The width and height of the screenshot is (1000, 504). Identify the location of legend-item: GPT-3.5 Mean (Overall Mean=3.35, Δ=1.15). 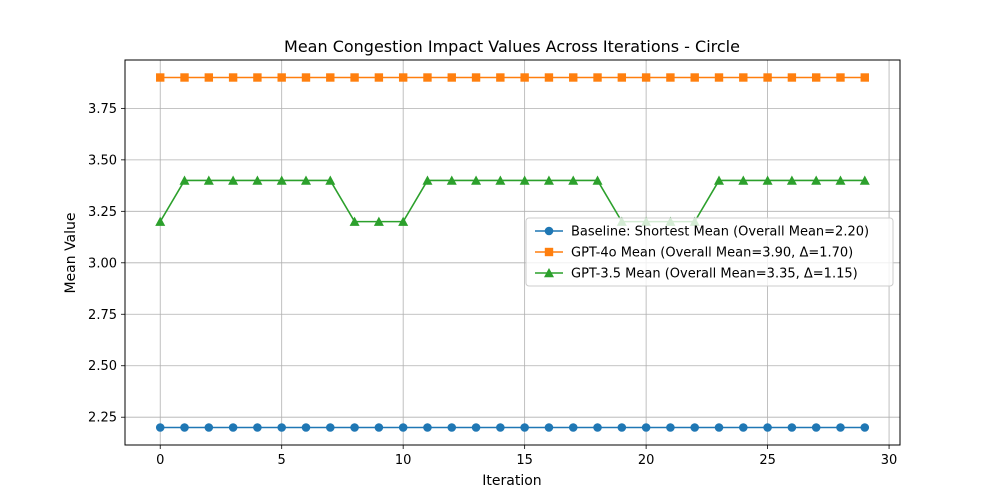
(696, 274).